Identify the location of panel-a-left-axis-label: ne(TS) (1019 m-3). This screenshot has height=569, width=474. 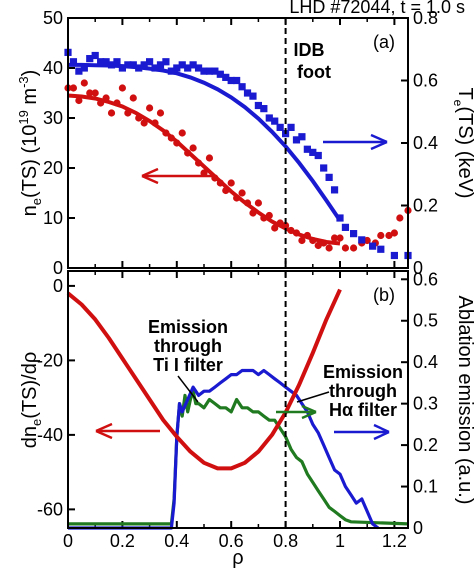
(30, 143).